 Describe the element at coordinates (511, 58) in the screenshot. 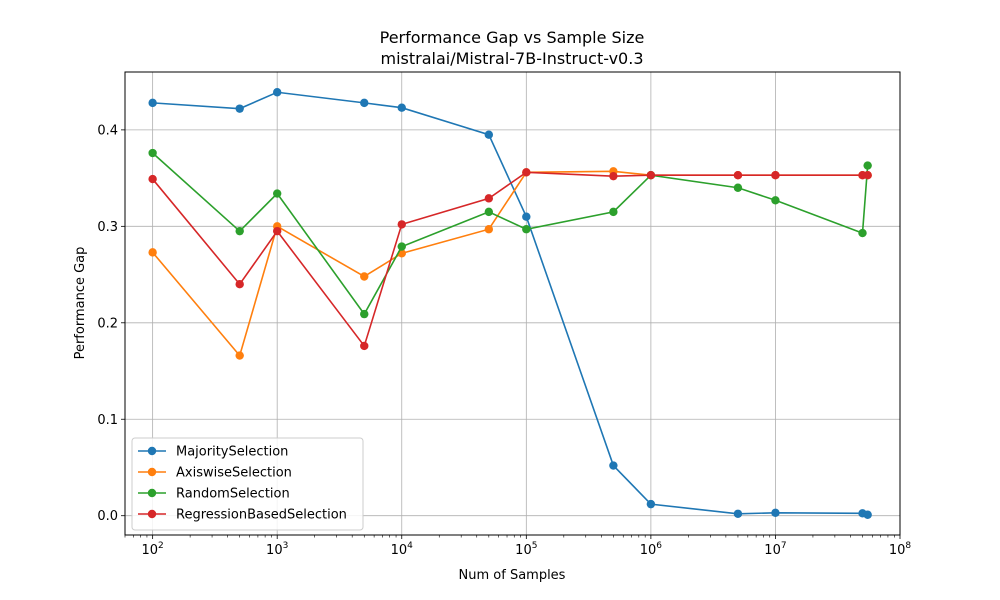

I see `chart-subtitle: mistralai/Mistral-7B-Instruct-v0.3` at that location.